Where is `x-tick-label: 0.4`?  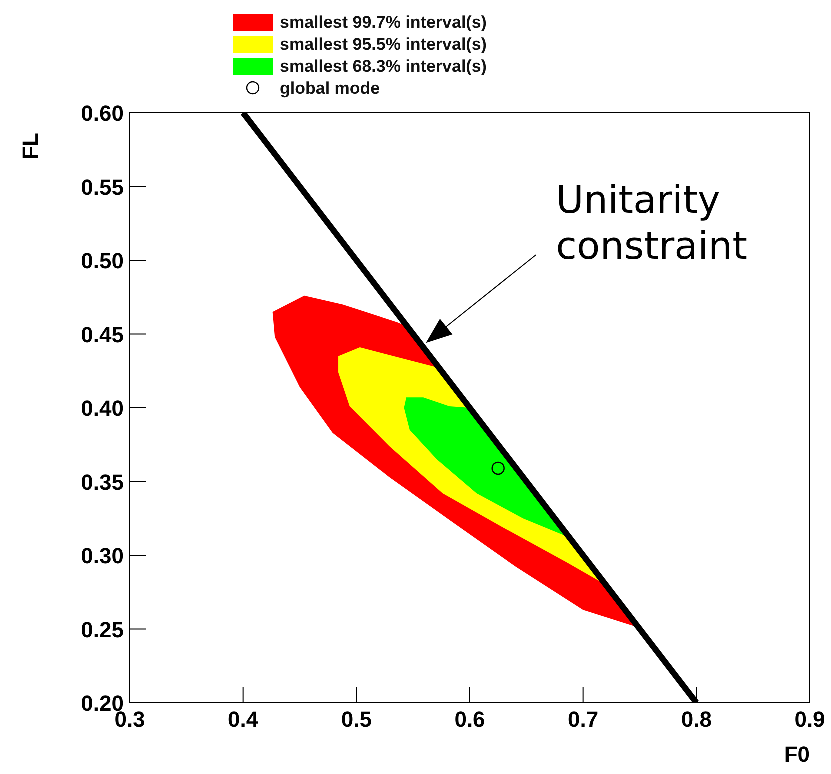 x-tick-label: 0.4 is located at coordinates (244, 719).